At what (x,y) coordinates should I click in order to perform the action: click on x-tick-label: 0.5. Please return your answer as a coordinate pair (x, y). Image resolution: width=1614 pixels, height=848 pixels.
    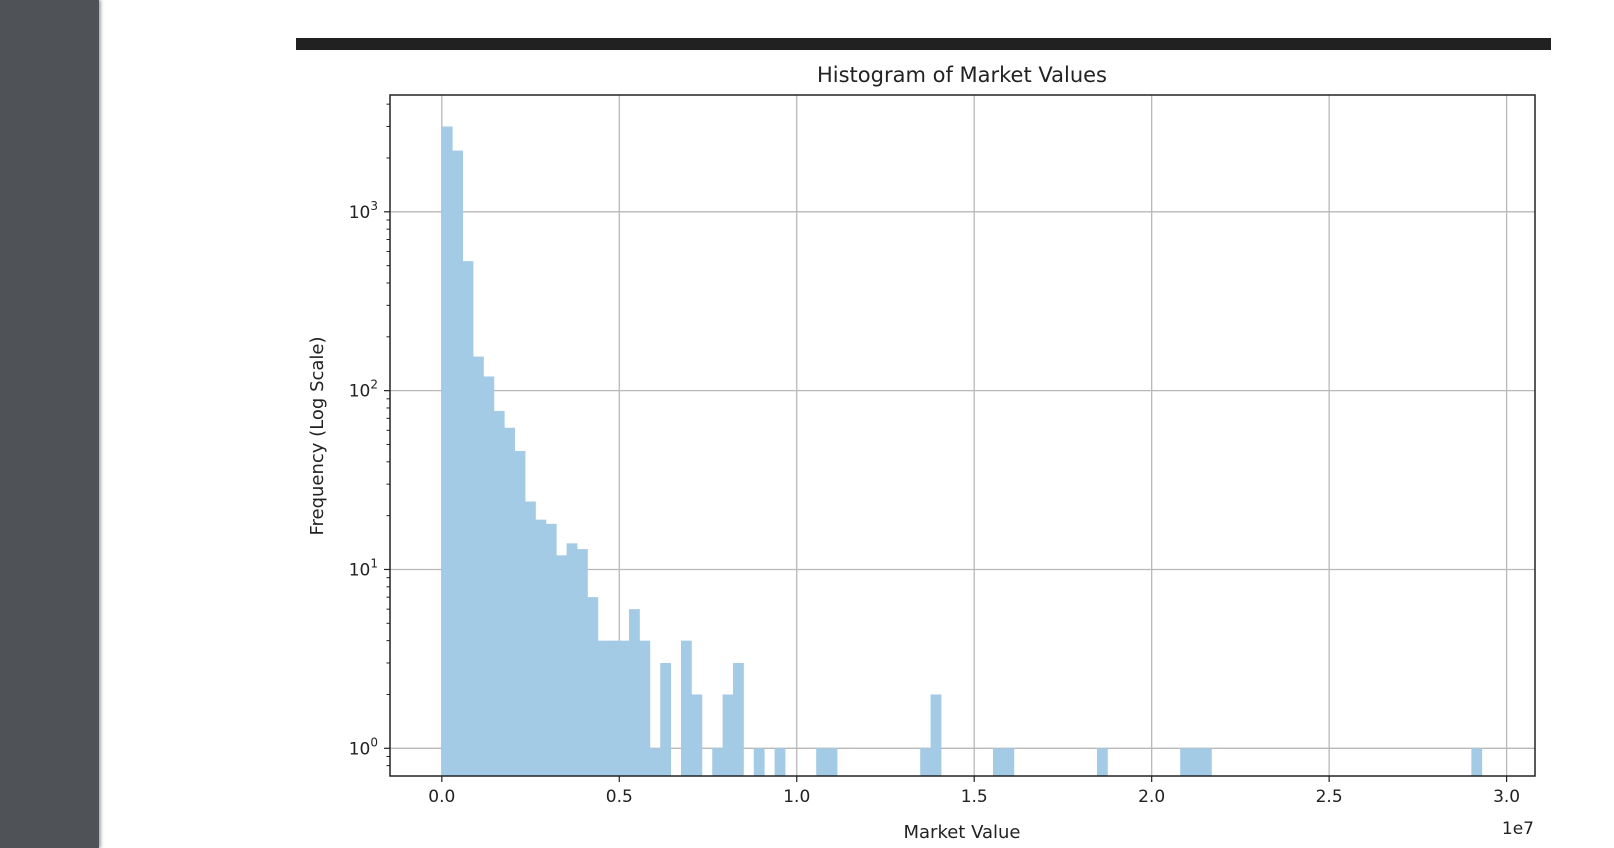
    Looking at the image, I should click on (619, 797).